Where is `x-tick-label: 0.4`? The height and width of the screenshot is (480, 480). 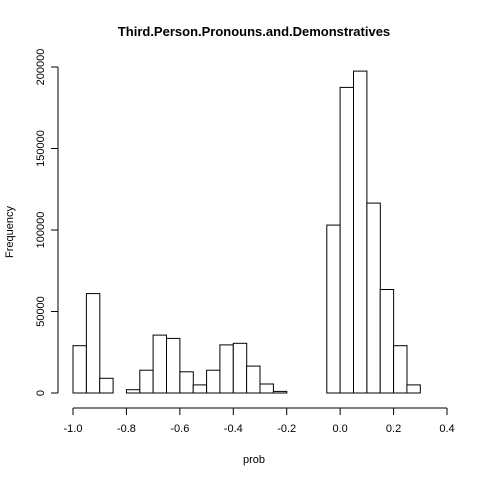
x-tick-label: 0.4 is located at coordinates (446, 429).